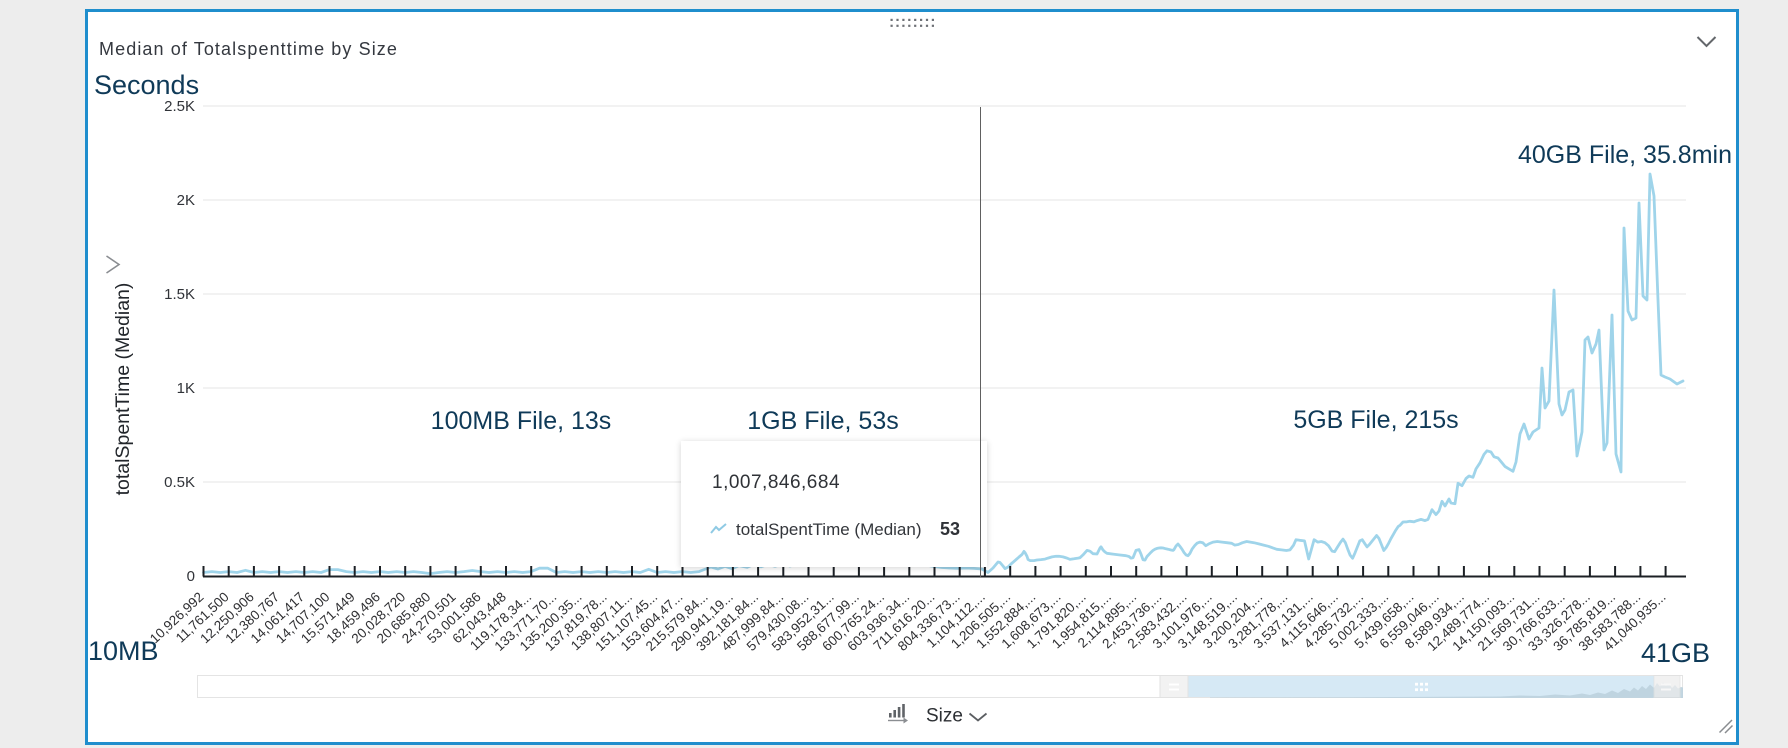 Image resolution: width=1788 pixels, height=748 pixels. I want to click on svg-text: 100MB File, 13s, so click(521, 421).